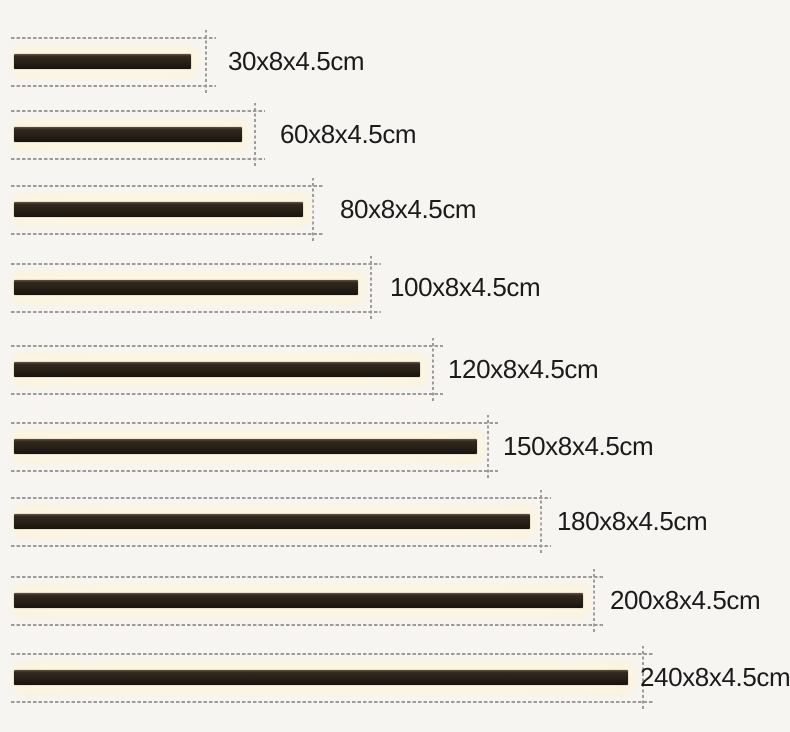 The width and height of the screenshot is (790, 732). I want to click on size-label: 240x8x4.5cm, so click(715, 676).